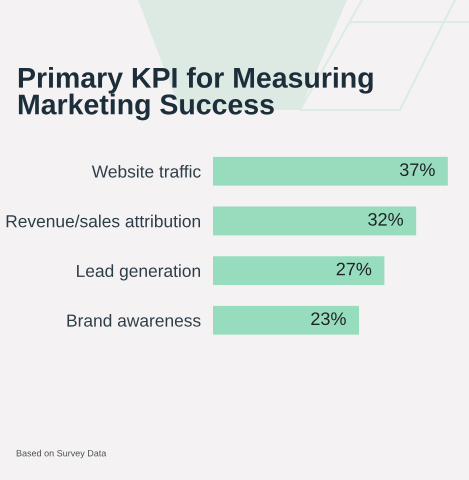  I want to click on y-tick-label: Website traffic, so click(146, 171).